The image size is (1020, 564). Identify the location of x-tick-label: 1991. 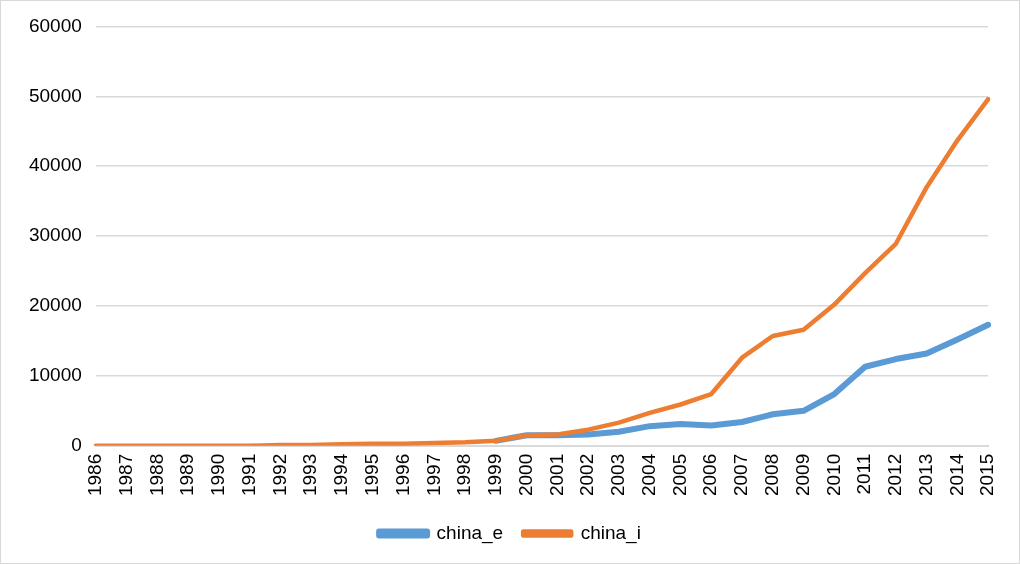
(248, 475).